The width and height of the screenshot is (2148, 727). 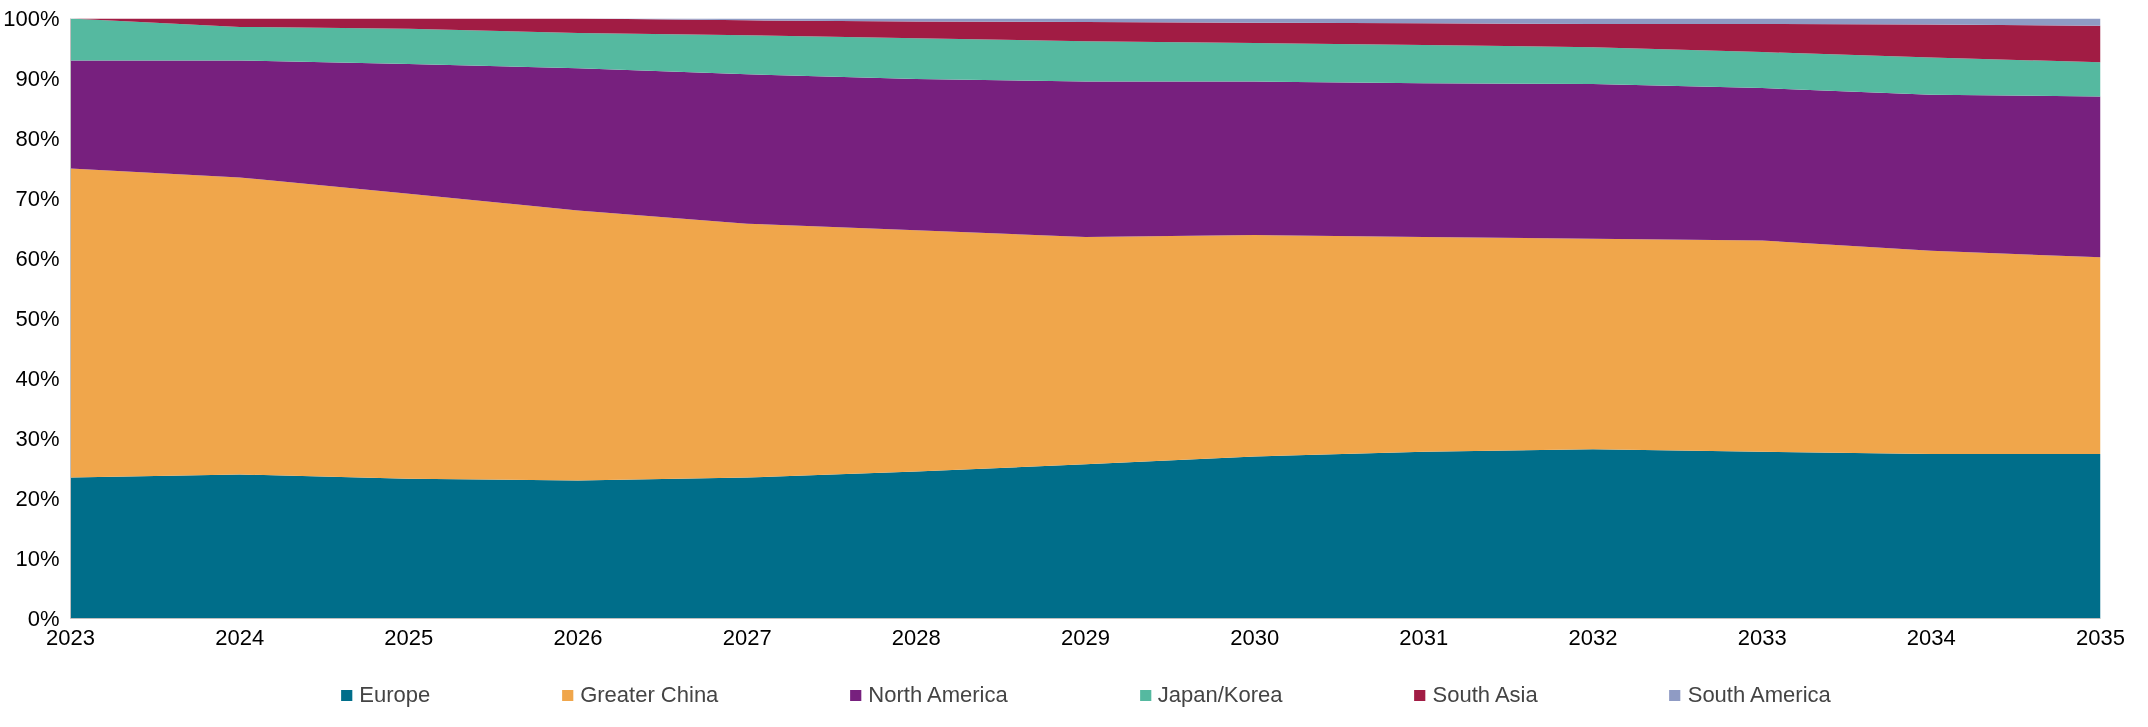 I want to click on y-tick-label: 20%, so click(x=37, y=498).